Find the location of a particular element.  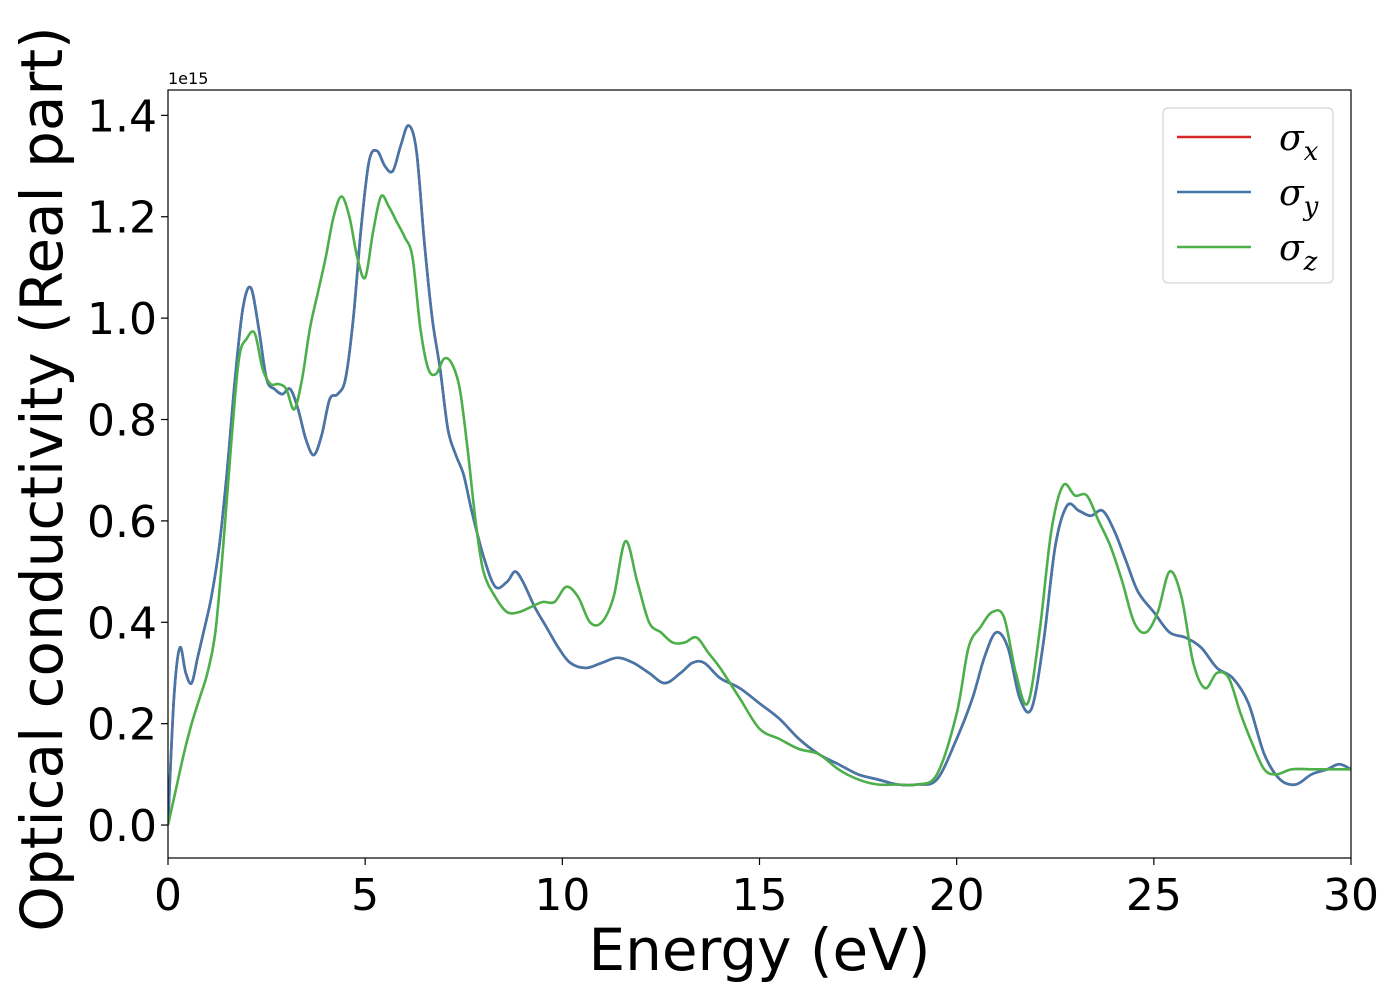

legend-box is located at coordinates (1248, 195).